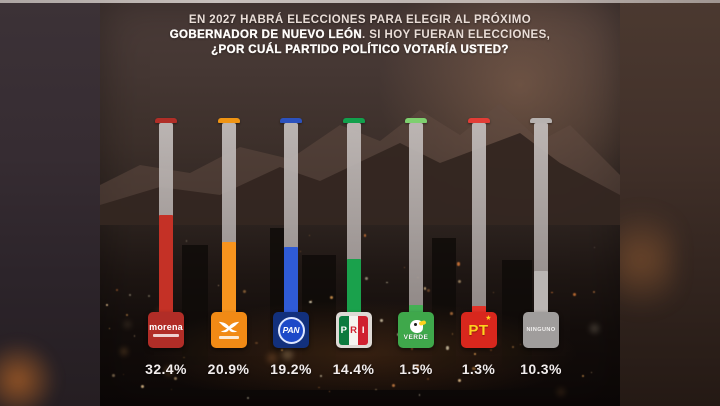 This screenshot has width=720, height=406. I want to click on party-logo-pt: PT ★, so click(478, 330).